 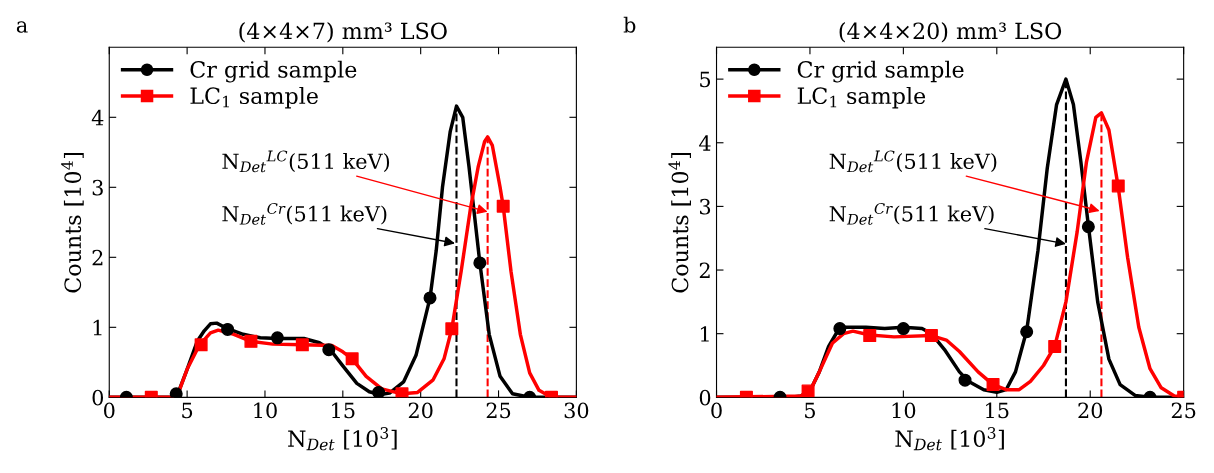 I want to click on x-tick-label: 30, so click(x=576, y=410).